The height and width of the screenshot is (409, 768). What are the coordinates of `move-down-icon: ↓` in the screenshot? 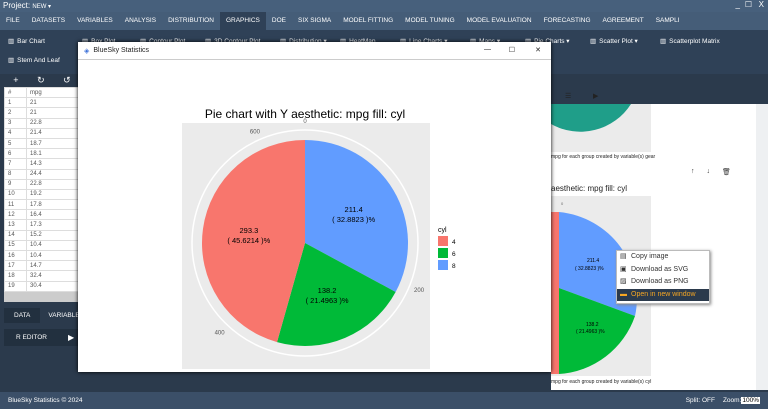 It's located at (708, 171).